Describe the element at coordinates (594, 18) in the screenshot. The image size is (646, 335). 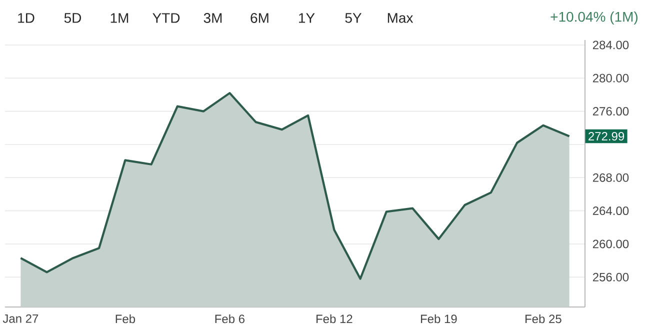
I see `text: +10.04% (1M)` at that location.